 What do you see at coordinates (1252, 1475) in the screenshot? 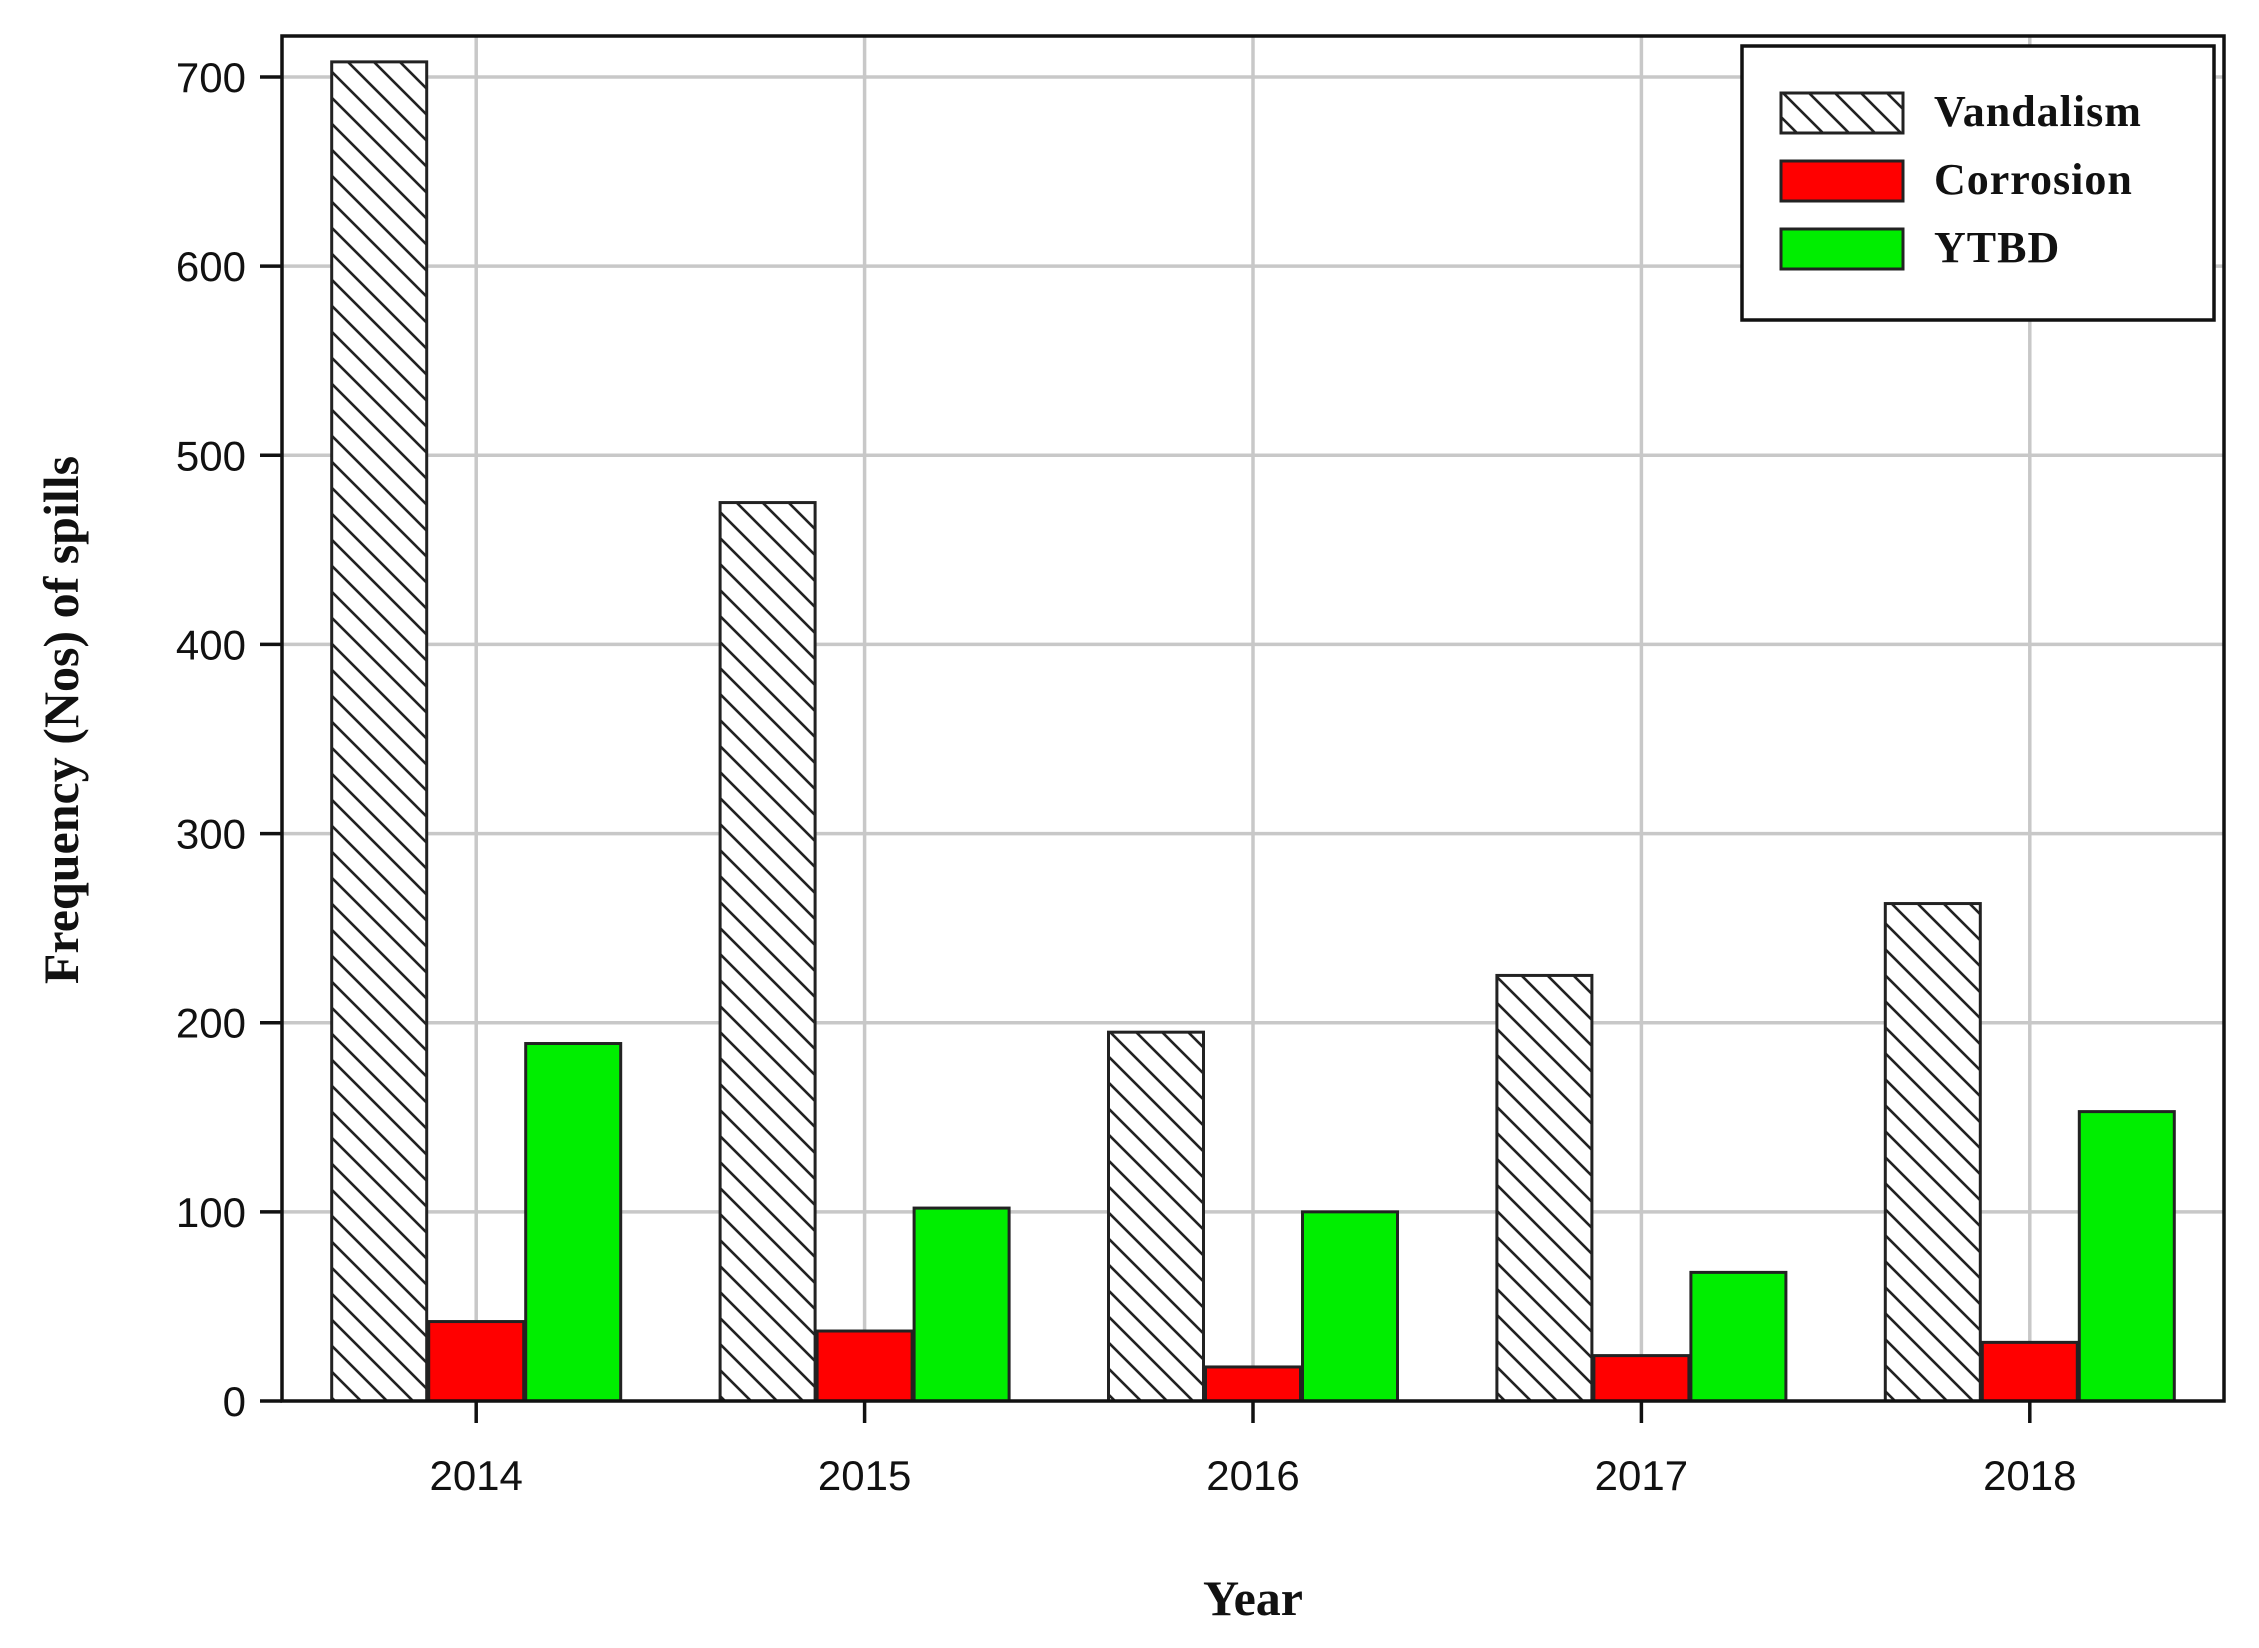
I see `x-tick-label: 2016` at bounding box center [1252, 1475].